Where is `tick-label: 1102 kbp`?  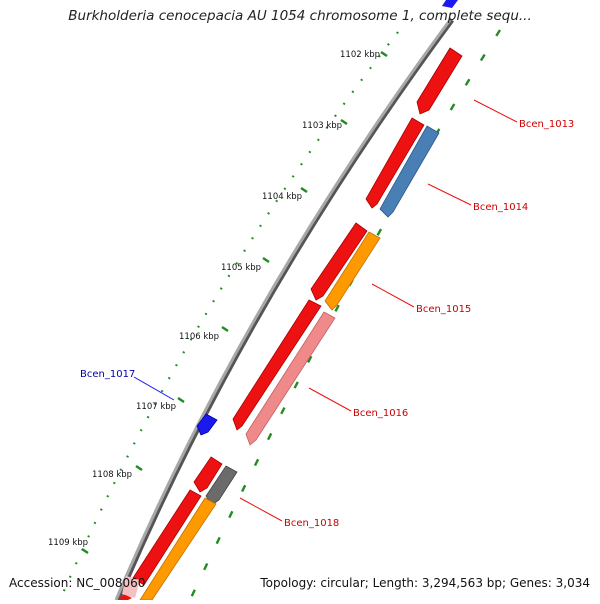
tick-label: 1102 kbp is located at coordinates (360, 55).